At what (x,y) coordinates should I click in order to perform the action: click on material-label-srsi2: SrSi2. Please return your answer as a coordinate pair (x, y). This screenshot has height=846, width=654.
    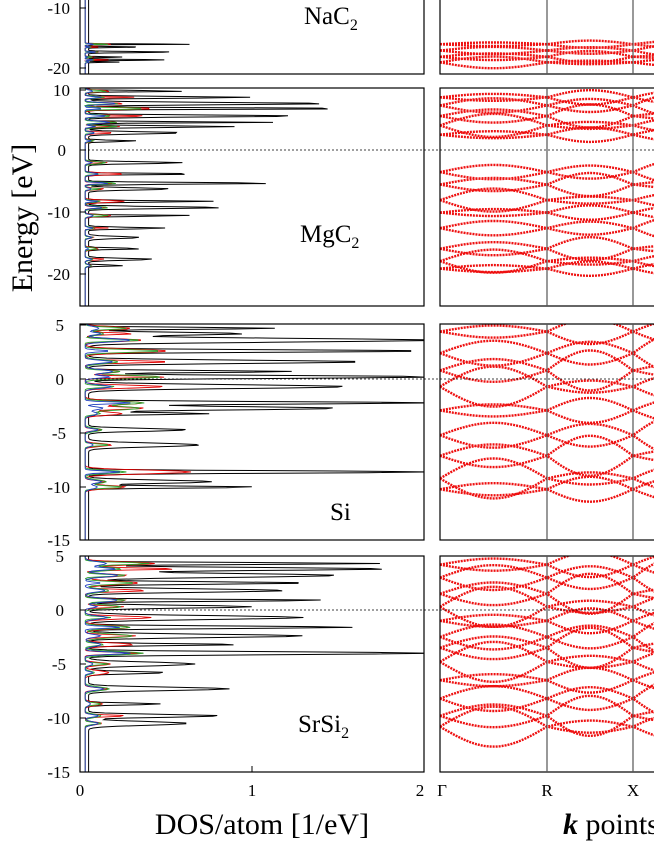
    Looking at the image, I should click on (323, 726).